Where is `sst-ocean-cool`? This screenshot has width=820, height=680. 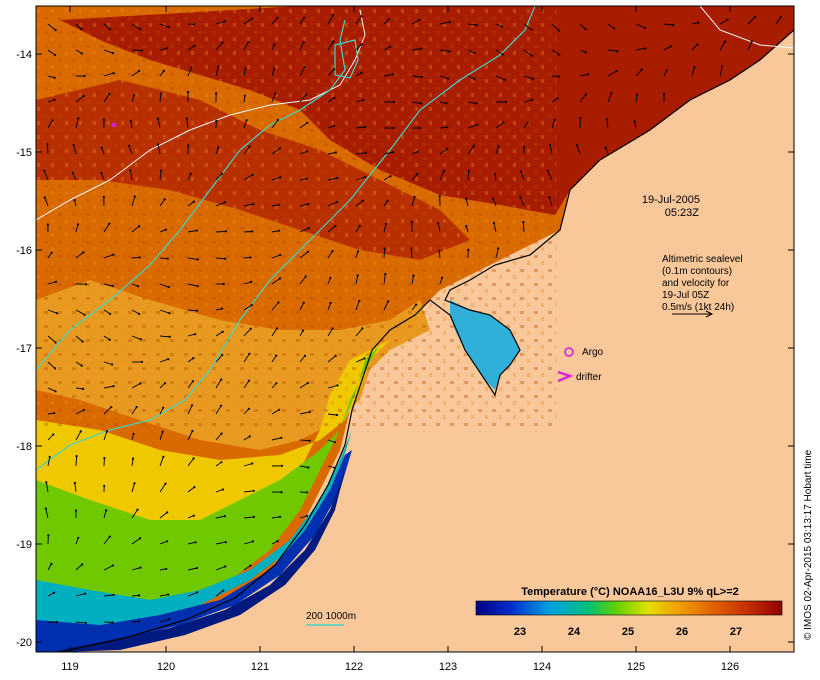 sst-ocean-cool is located at coordinates (213, 450).